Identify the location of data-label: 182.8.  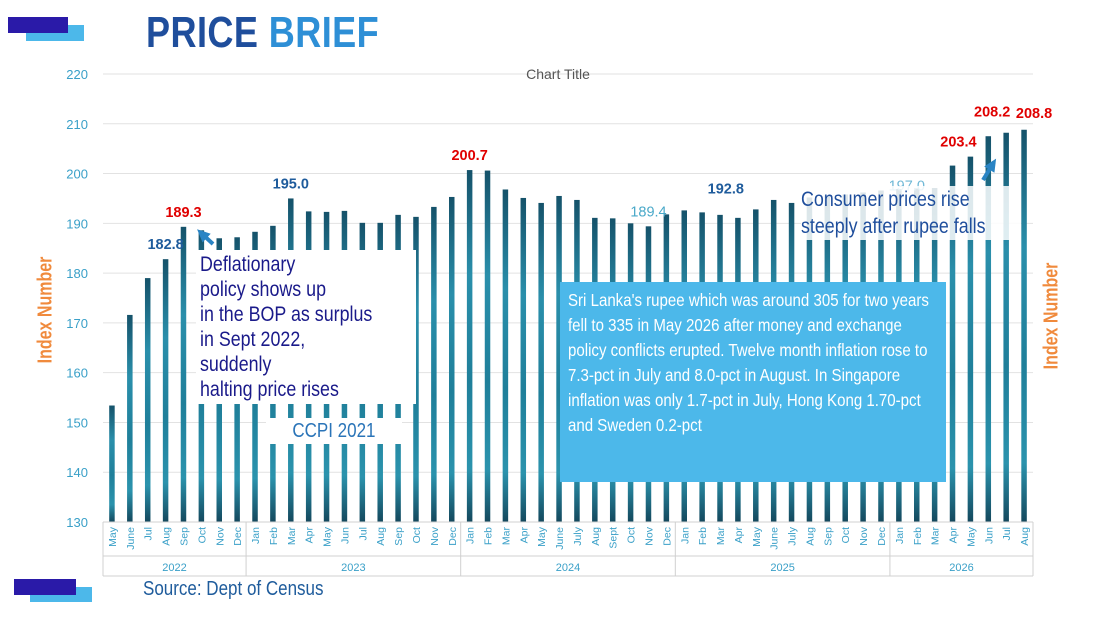
(165, 245).